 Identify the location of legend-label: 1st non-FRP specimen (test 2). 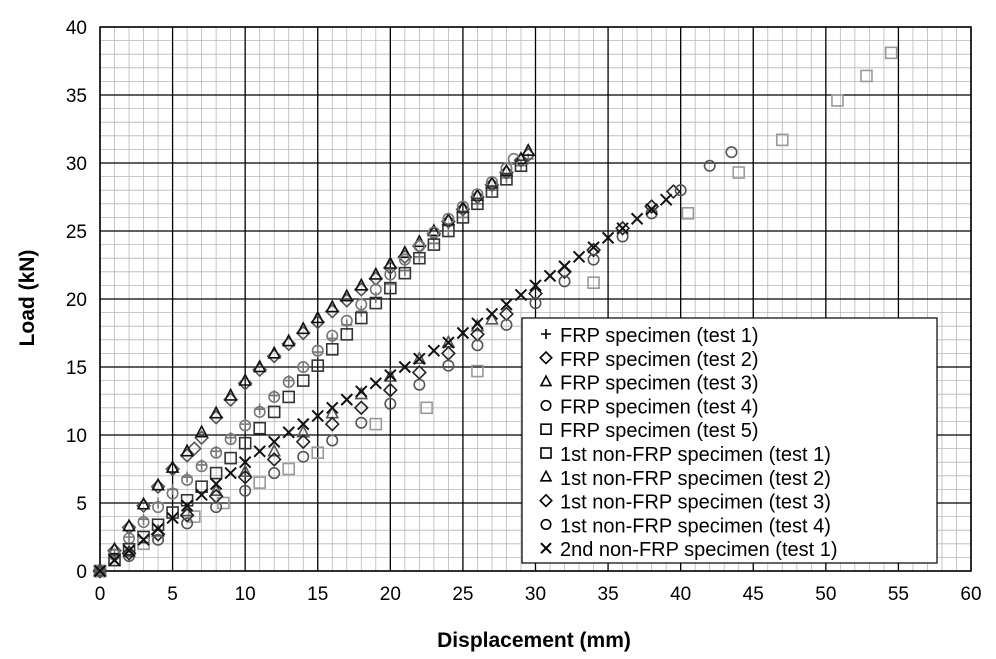
(695, 479).